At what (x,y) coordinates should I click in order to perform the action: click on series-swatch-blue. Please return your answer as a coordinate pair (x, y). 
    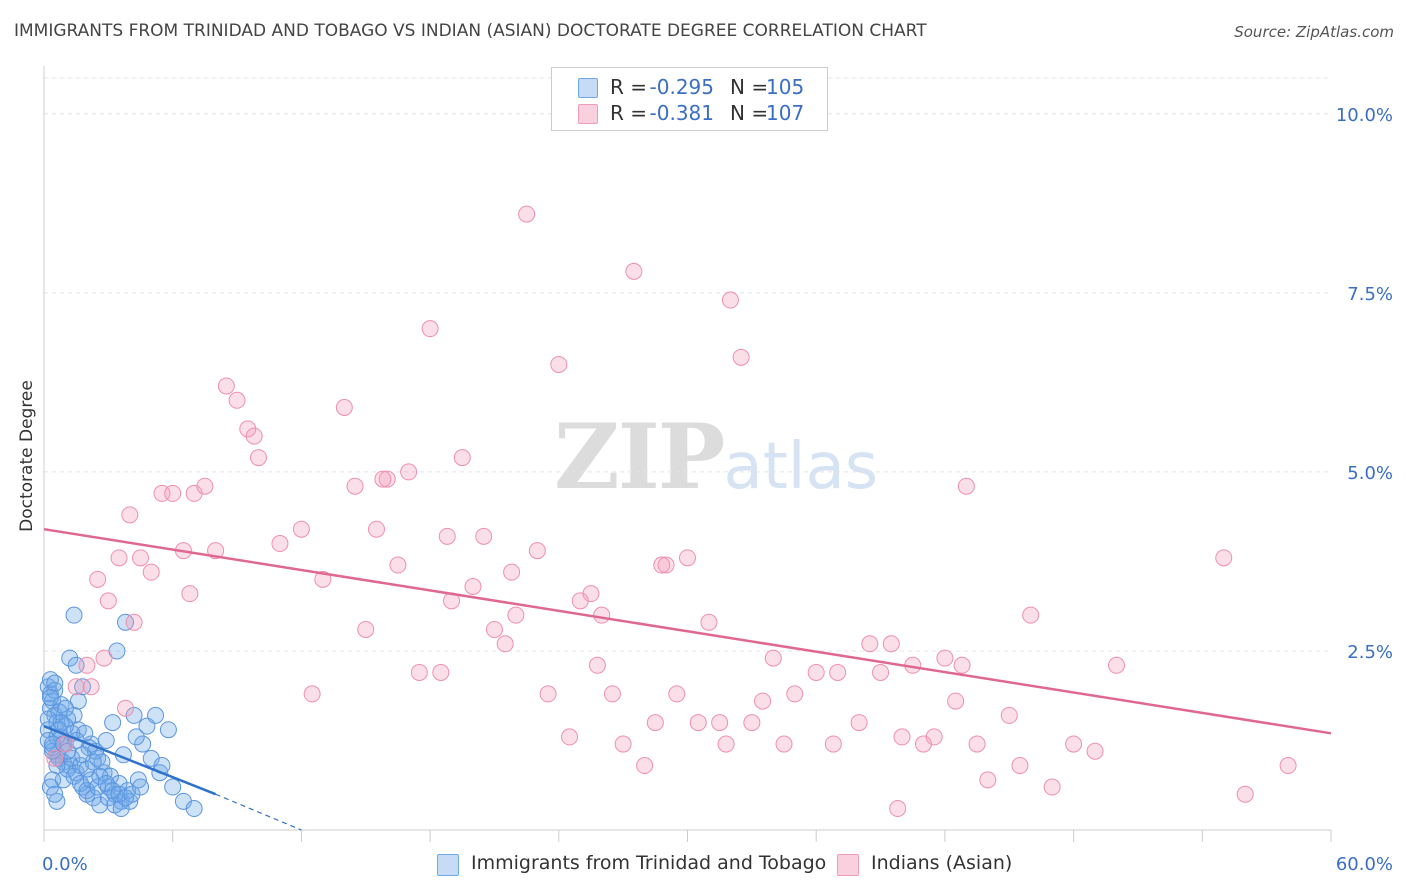
    Looking at the image, I should click on (448, 865).